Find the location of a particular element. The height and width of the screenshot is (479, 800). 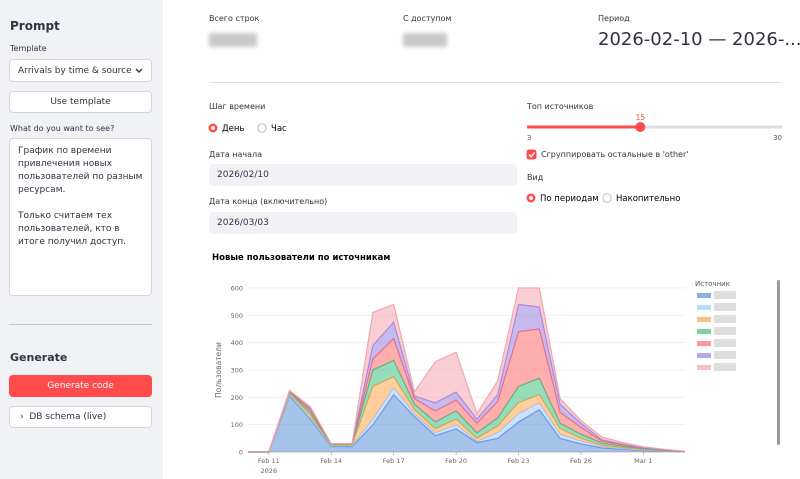

checkbox-label: Сгруппировать остальные в 'other' is located at coordinates (615, 154).